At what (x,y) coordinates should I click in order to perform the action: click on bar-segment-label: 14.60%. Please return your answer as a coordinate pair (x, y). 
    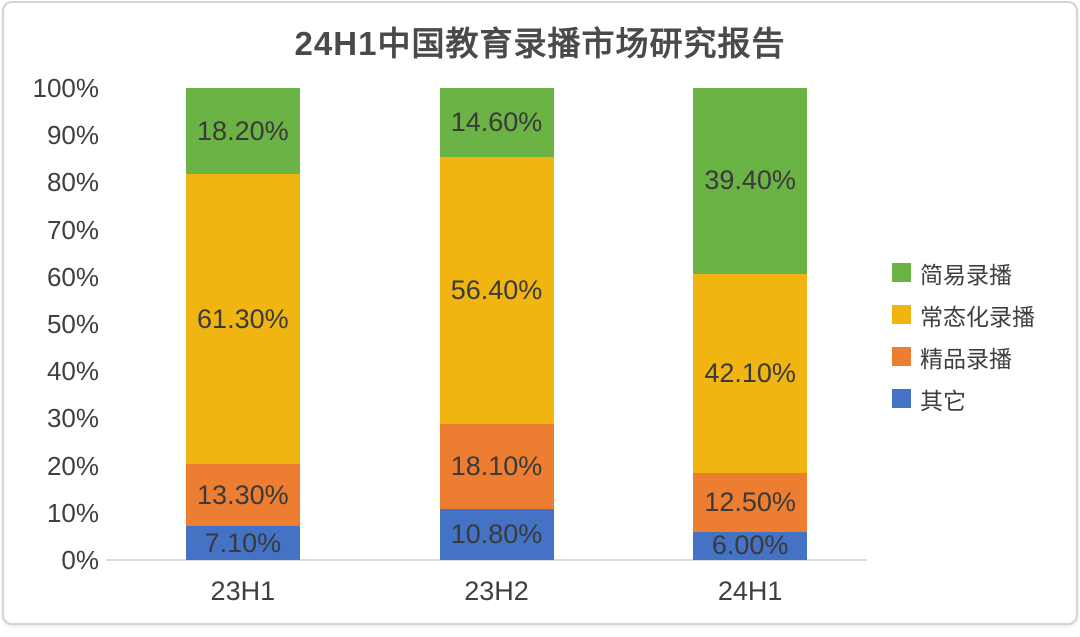
    Looking at the image, I should click on (496, 122).